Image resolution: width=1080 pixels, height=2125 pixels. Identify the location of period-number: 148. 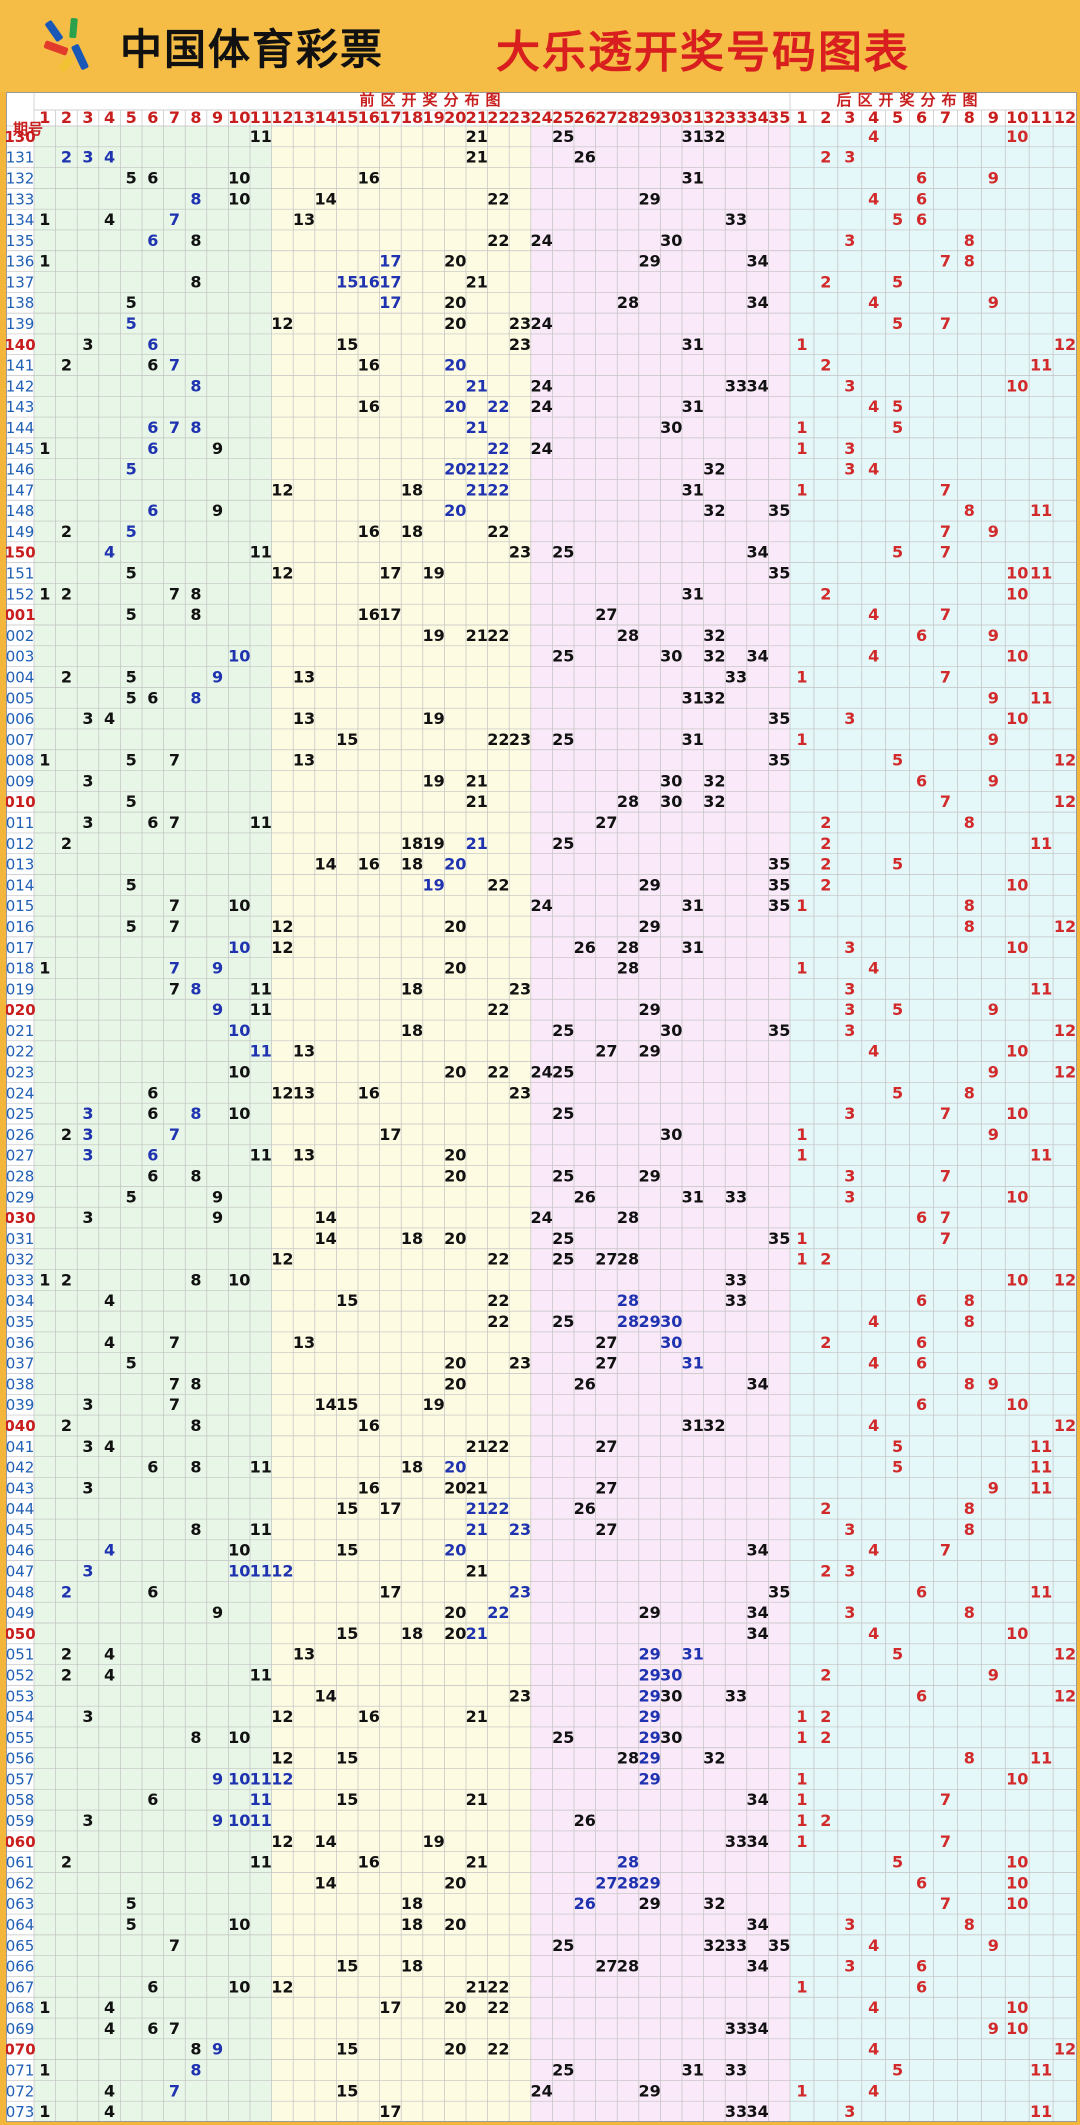
(20, 511).